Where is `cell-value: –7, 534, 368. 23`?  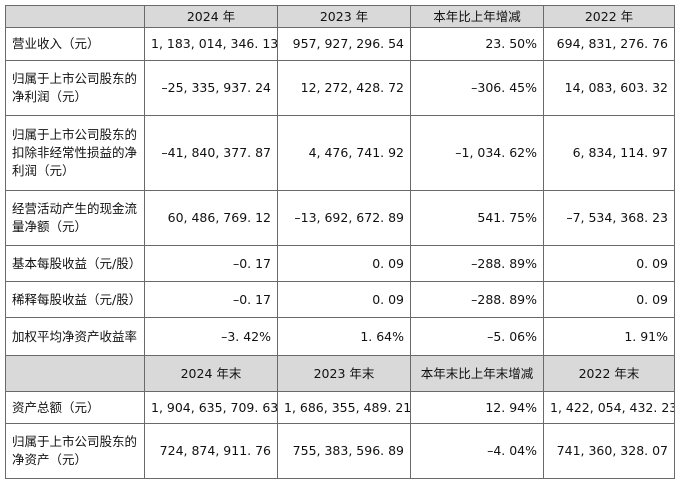
cell-value: –7, 534, 368. 23 is located at coordinates (609, 218).